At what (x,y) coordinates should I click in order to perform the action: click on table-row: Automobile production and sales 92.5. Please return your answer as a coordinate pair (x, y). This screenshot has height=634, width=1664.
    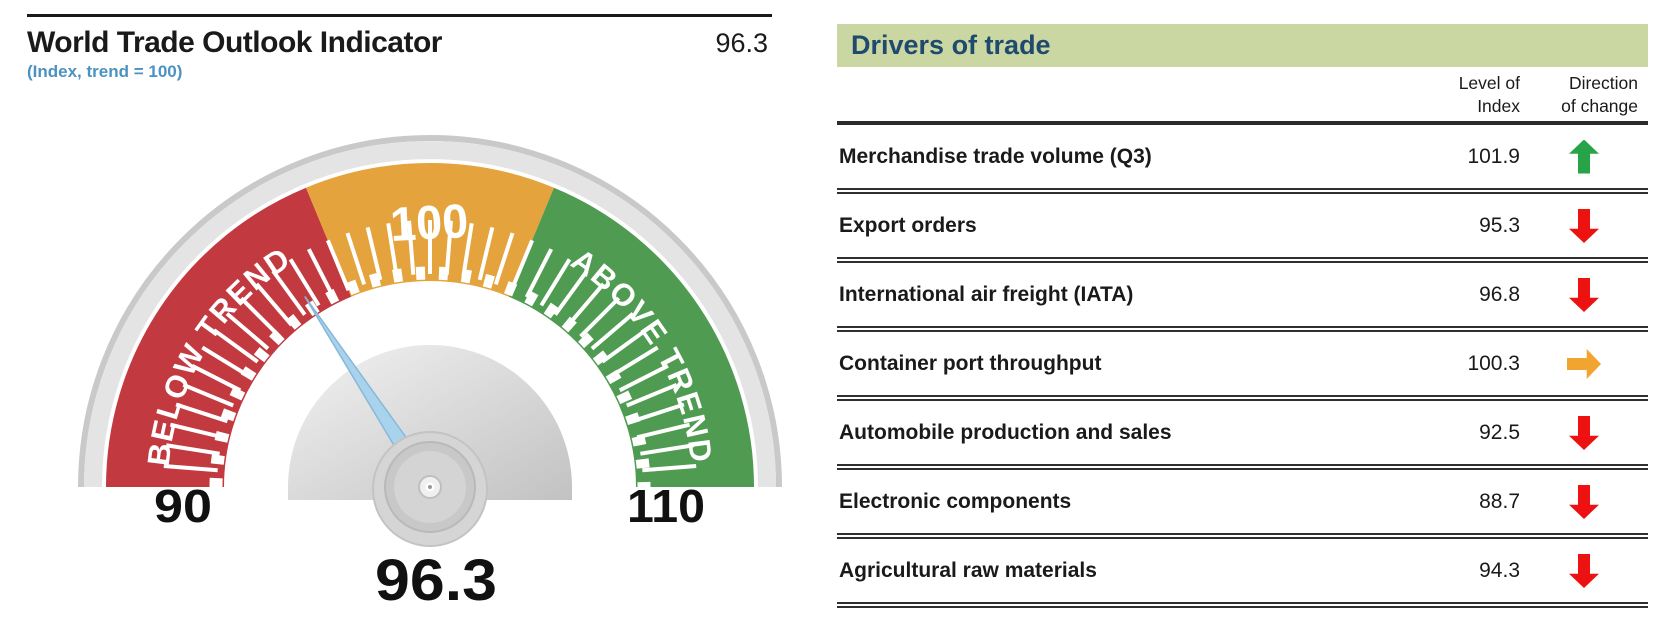
    Looking at the image, I should click on (1242, 435).